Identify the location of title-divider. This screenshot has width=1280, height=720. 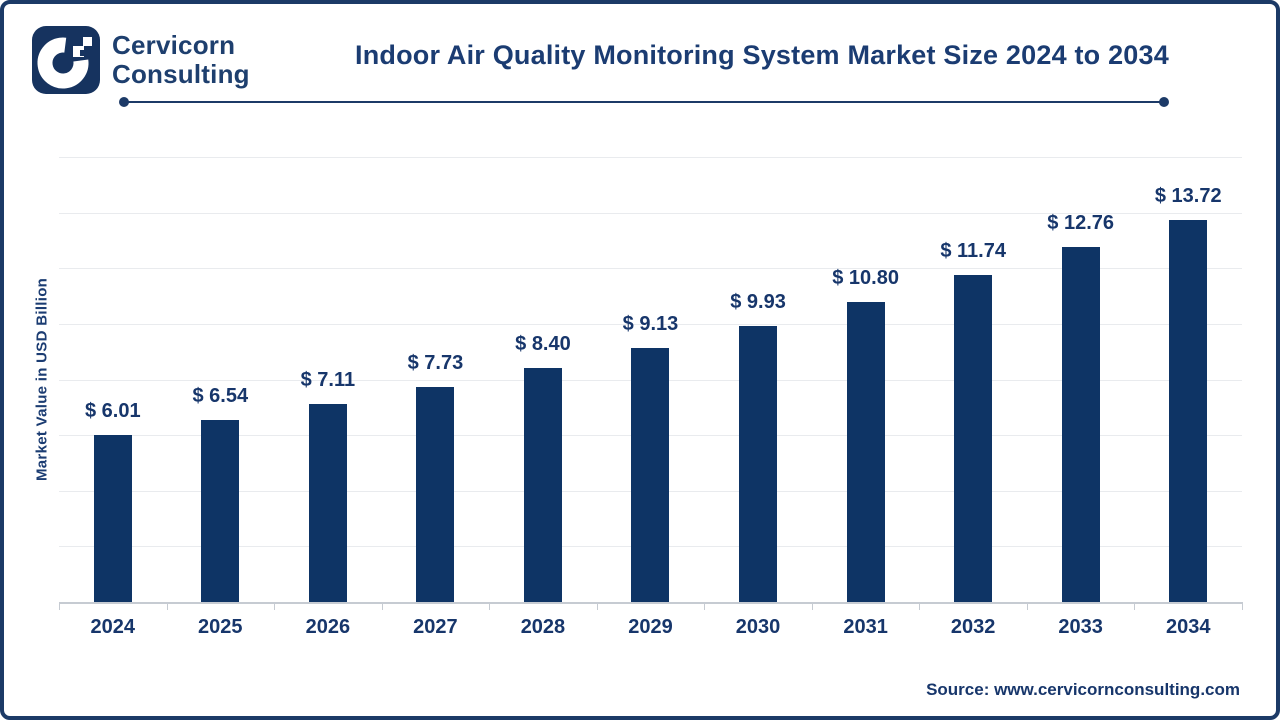
(644, 102).